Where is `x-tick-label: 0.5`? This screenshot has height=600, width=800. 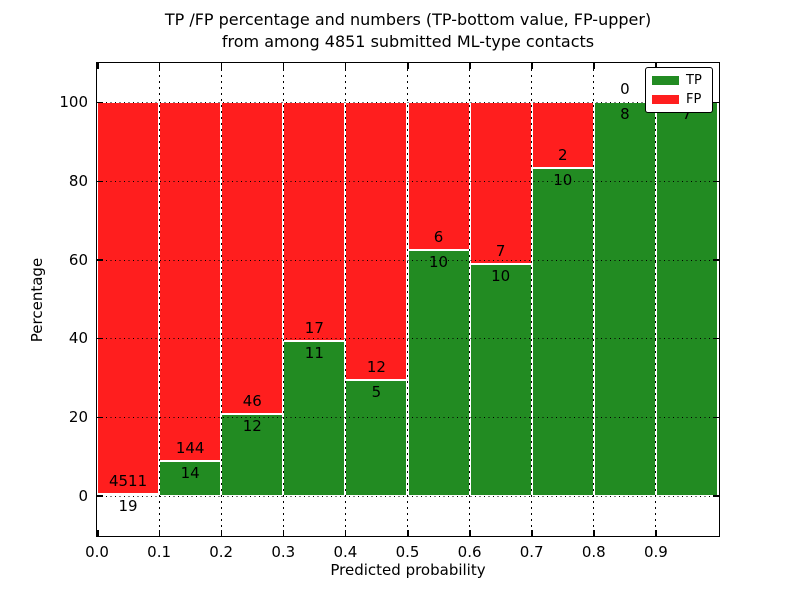 x-tick-label: 0.5 is located at coordinates (407, 552).